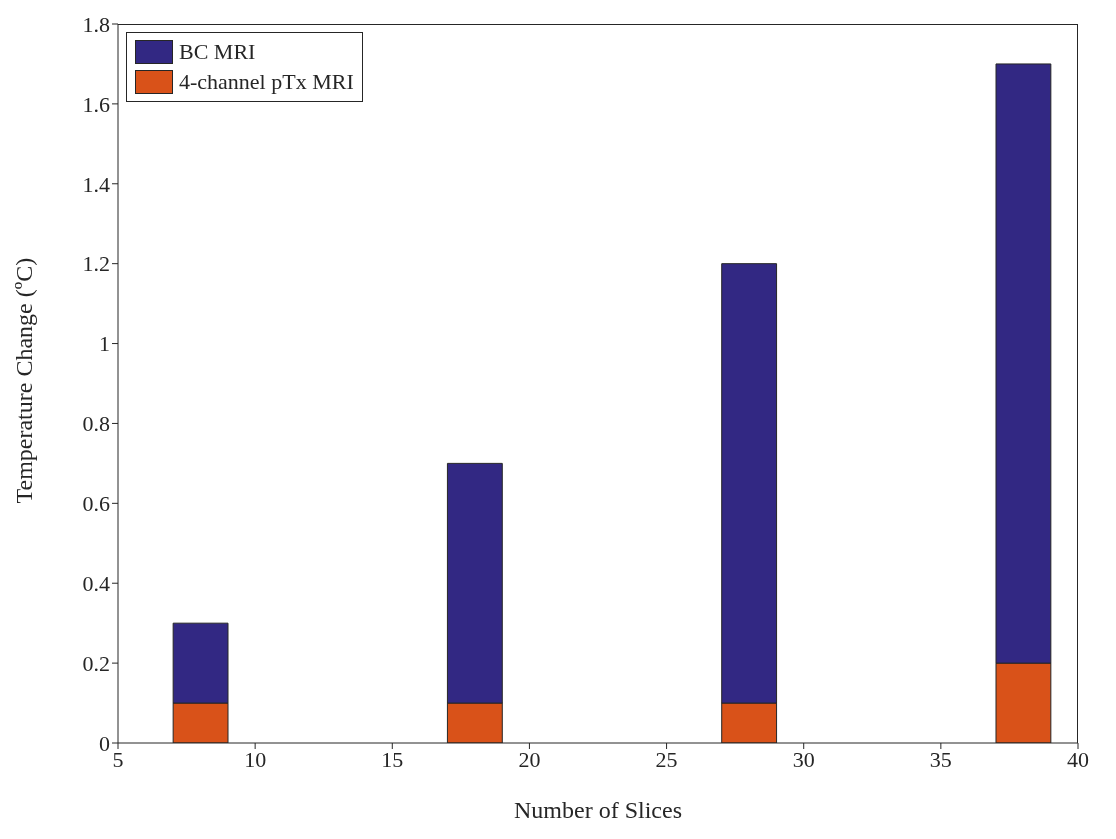  Describe the element at coordinates (104, 344) in the screenshot. I see `y-tick-label: 1` at that location.